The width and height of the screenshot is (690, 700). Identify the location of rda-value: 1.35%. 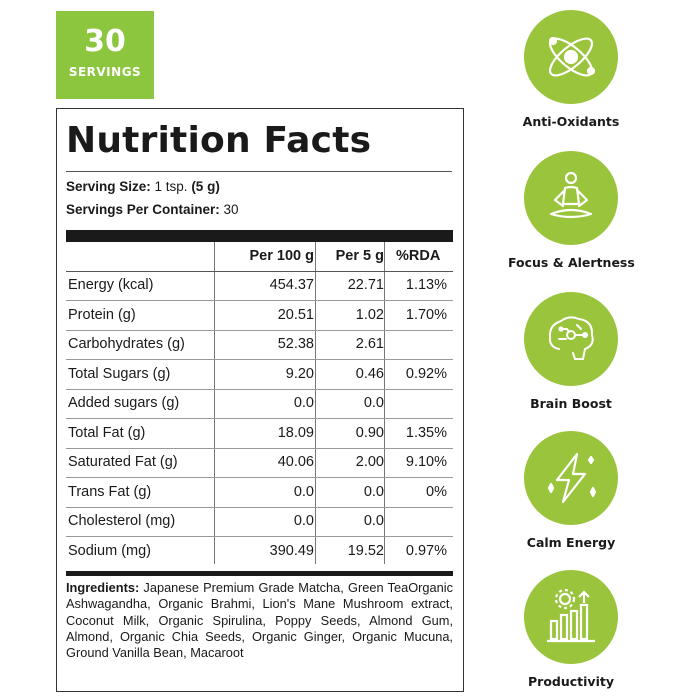
(426, 432).